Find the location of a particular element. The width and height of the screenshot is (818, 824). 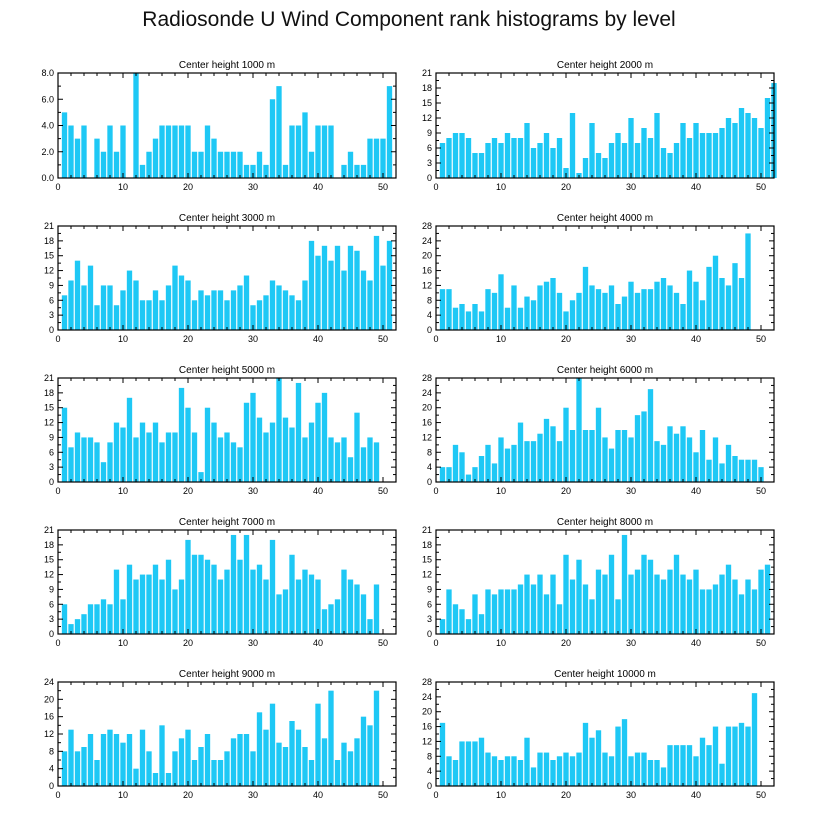

y-tick-label: 18 is located at coordinates (49, 545).